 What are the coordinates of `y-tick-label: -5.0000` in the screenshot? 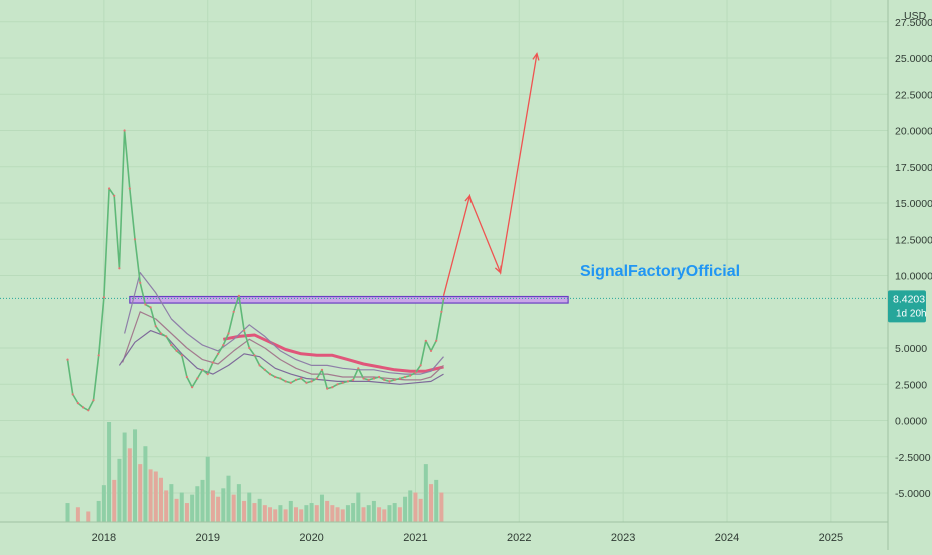 It's located at (913, 494).